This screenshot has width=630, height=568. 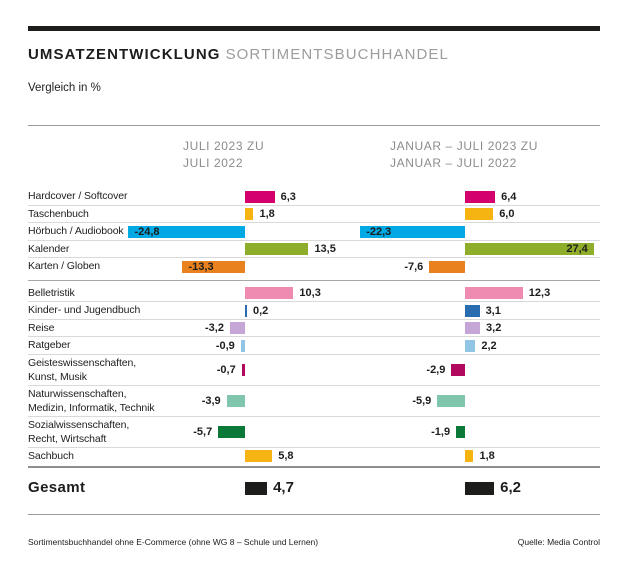 What do you see at coordinates (314, 311) in the screenshot?
I see `chart-row: Kinder- und Jugendbuch 0,2 3,1` at bounding box center [314, 311].